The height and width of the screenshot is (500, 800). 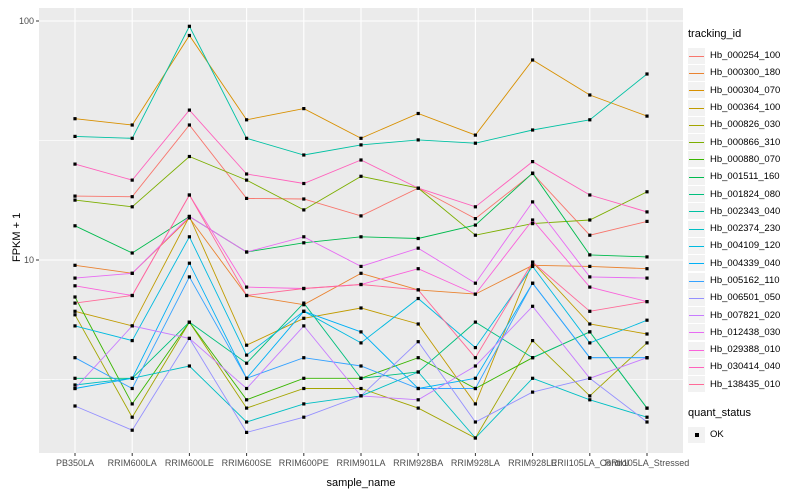 I want to click on legend-entry-Hb_001824_080: Hb_001824_080, so click(x=744, y=194).